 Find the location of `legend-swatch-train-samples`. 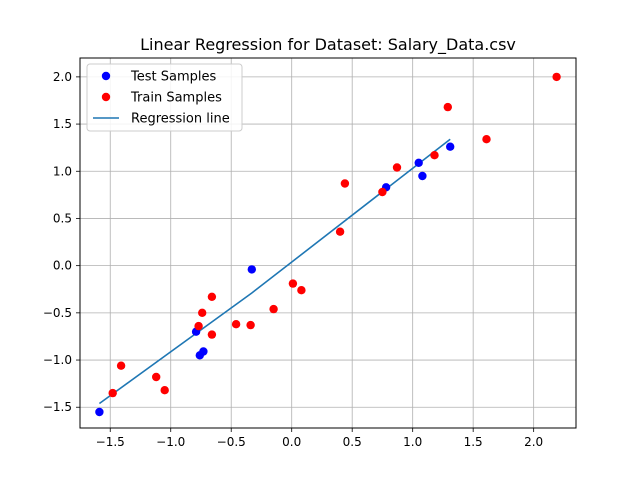

legend-swatch-train-samples is located at coordinates (106, 97).